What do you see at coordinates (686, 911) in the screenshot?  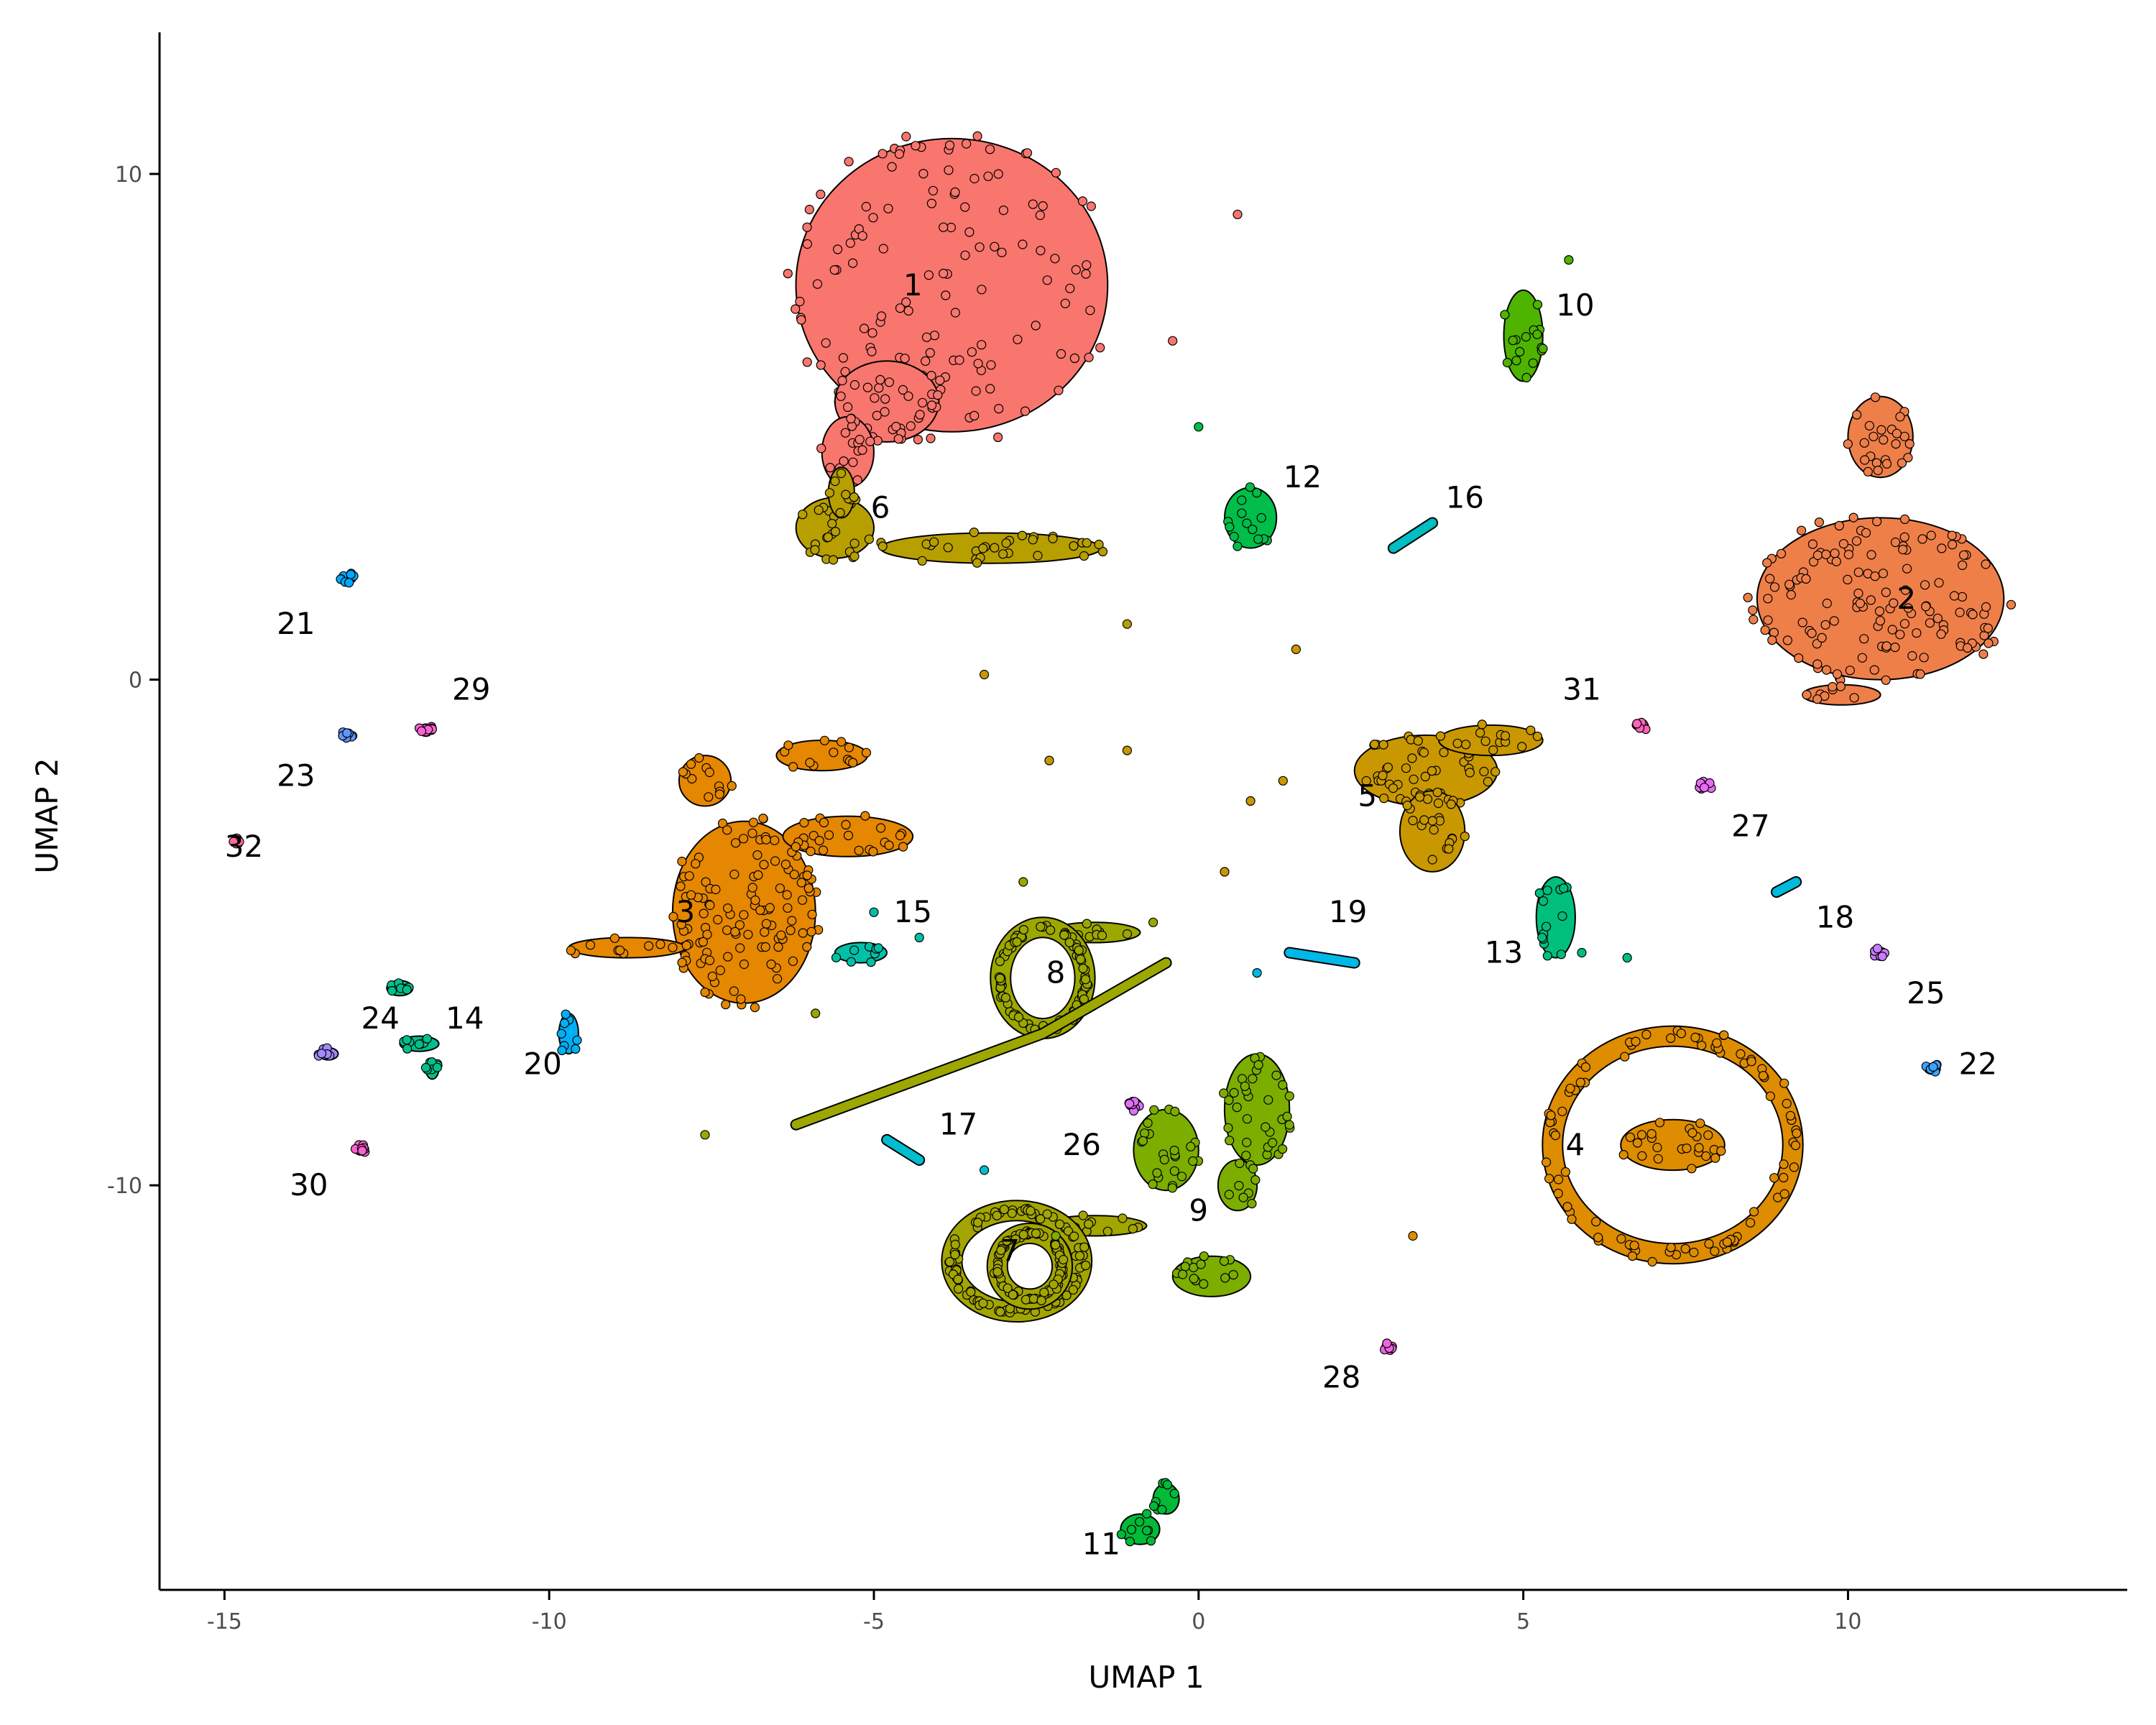 I see `cluster-label-3: 3` at bounding box center [686, 911].